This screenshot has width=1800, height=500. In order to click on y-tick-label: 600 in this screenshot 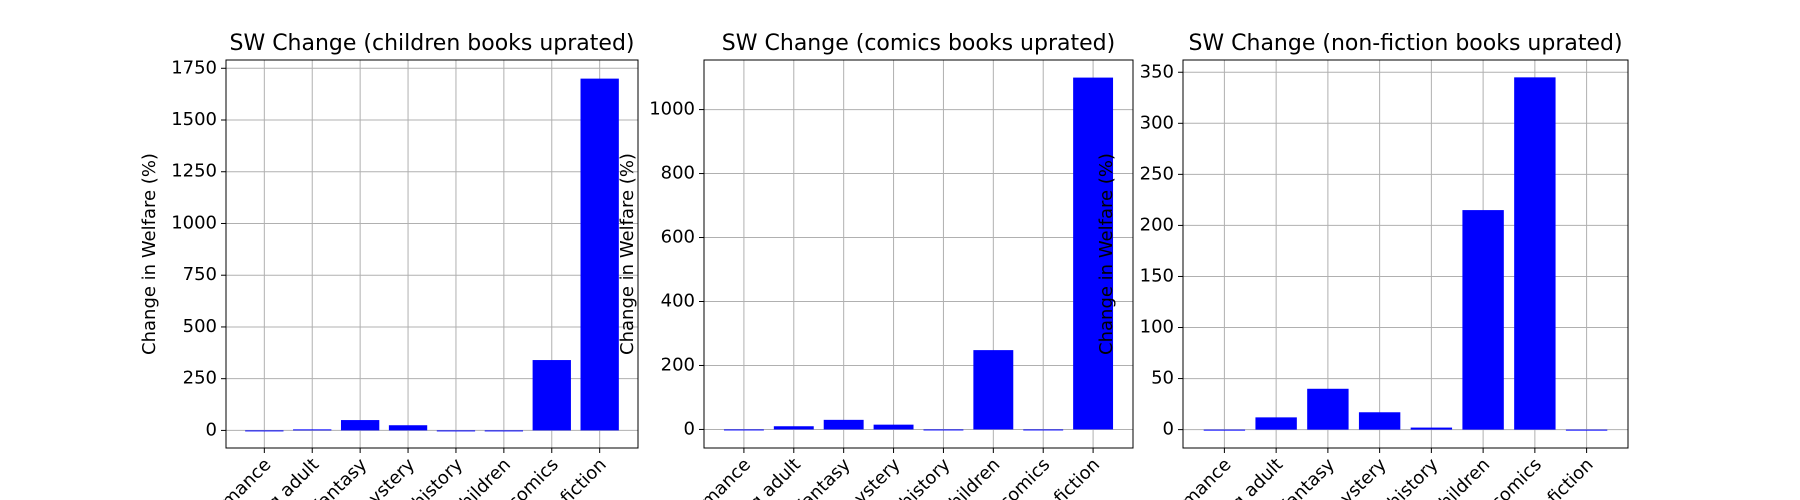, I will do `click(678, 237)`.